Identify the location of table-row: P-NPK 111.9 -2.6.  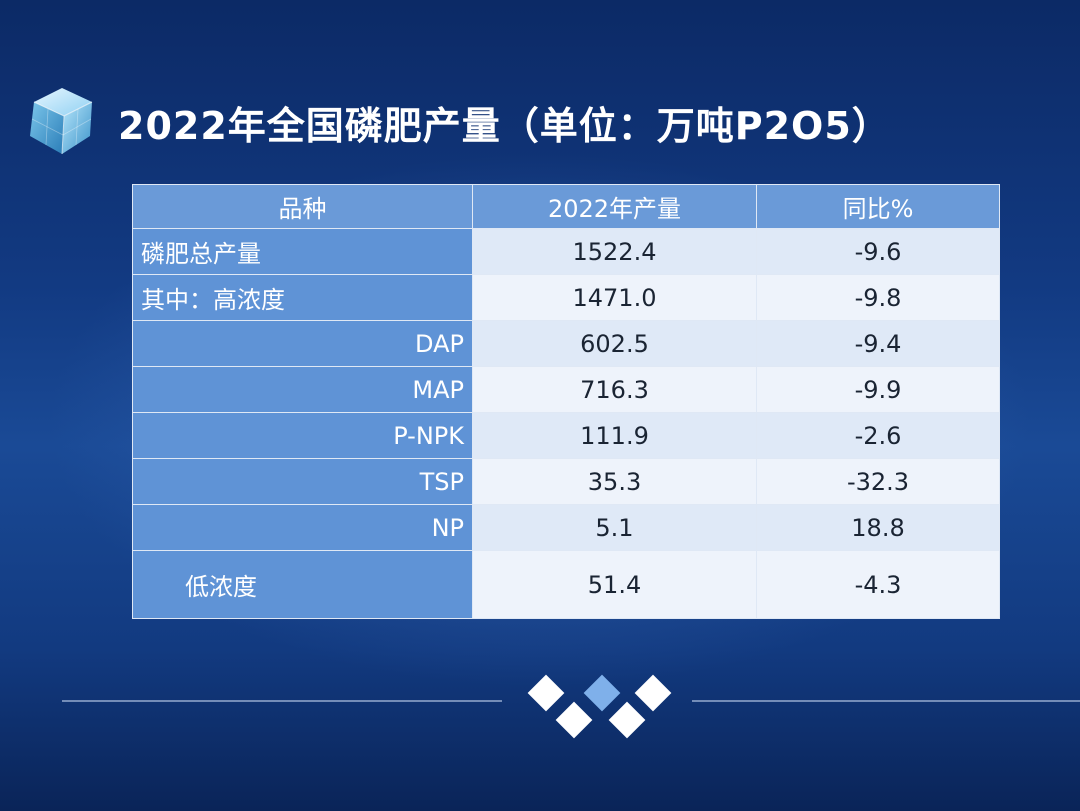
(566, 435).